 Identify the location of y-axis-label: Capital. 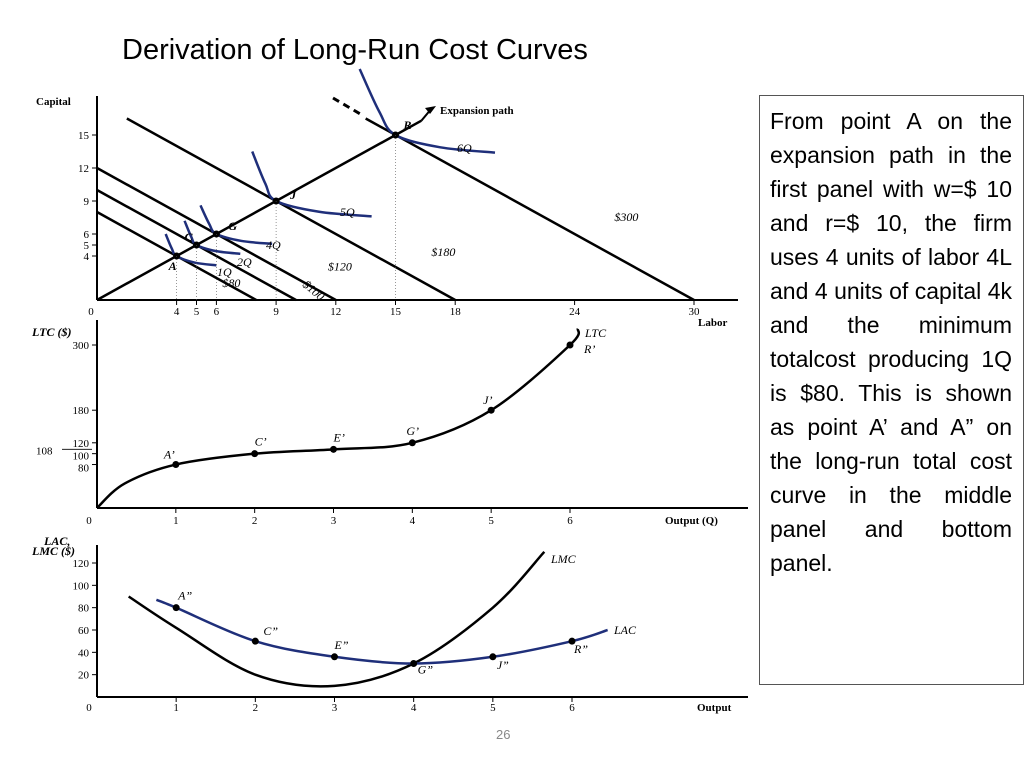
(53, 102).